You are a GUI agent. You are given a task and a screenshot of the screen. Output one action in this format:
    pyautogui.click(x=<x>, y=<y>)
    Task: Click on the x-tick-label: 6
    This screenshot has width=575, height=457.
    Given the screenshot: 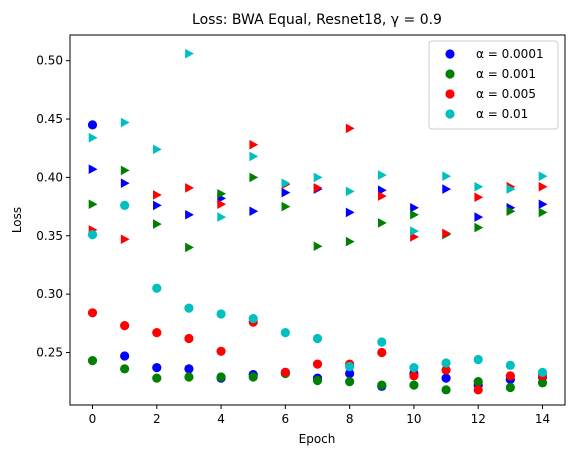 What is the action you would take?
    pyautogui.click(x=286, y=419)
    